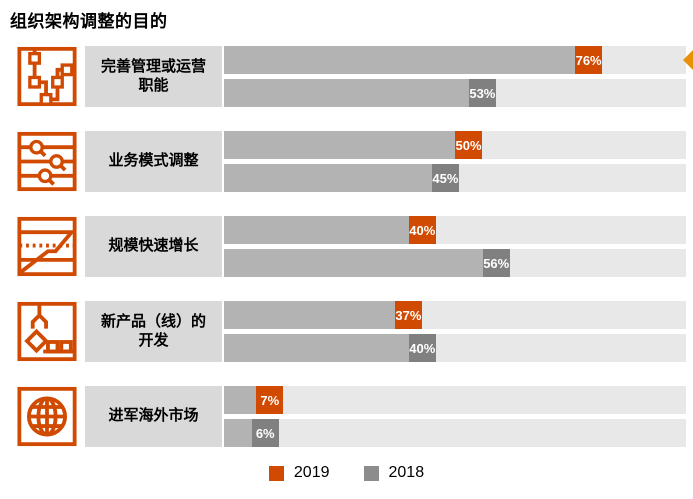 The height and width of the screenshot is (499, 693). Describe the element at coordinates (482, 93) in the screenshot. I see `bar-2018-value: 53%` at that location.